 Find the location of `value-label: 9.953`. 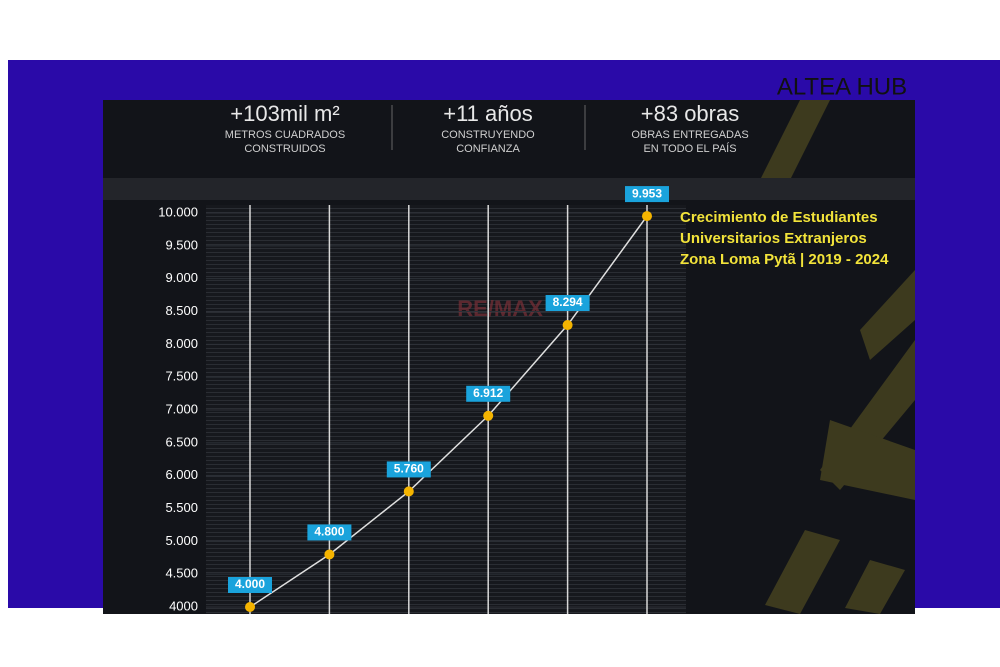

value-label: 9.953 is located at coordinates (647, 193).